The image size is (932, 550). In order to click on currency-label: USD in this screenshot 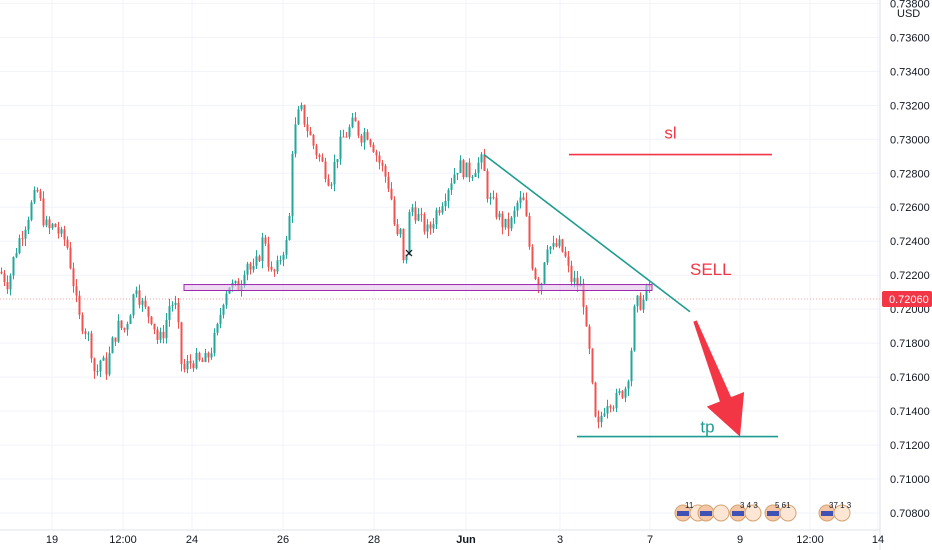, I will do `click(908, 14)`.